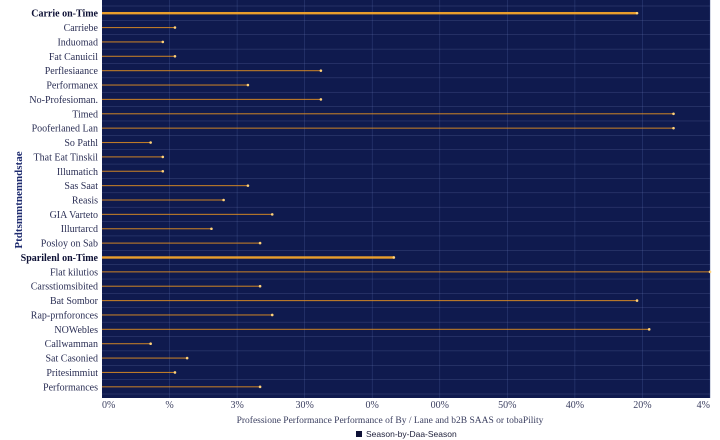  What do you see at coordinates (76, 330) in the screenshot?
I see `category-label: NOWebles` at bounding box center [76, 330].